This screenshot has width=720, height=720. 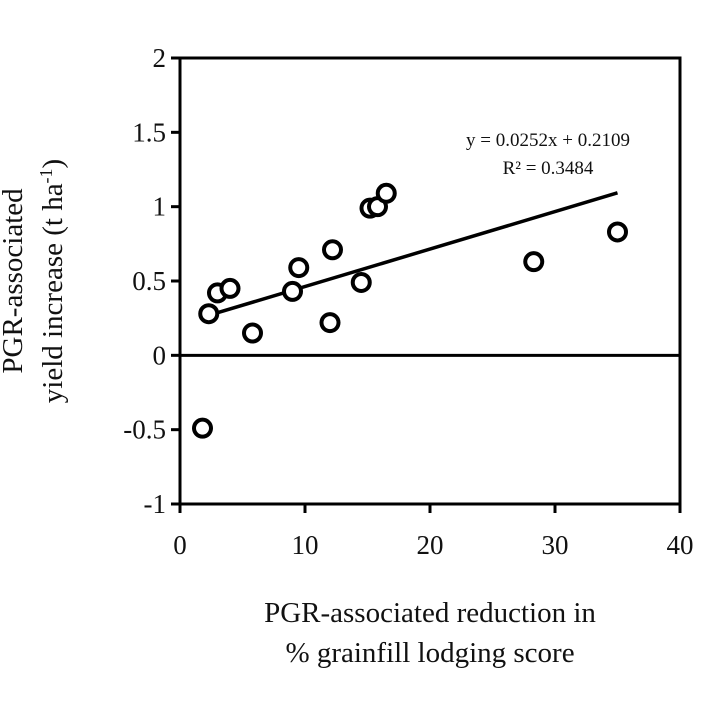 What do you see at coordinates (52, 281) in the screenshot?
I see `y-axis-title-line2: yield increase (t ha-1)` at bounding box center [52, 281].